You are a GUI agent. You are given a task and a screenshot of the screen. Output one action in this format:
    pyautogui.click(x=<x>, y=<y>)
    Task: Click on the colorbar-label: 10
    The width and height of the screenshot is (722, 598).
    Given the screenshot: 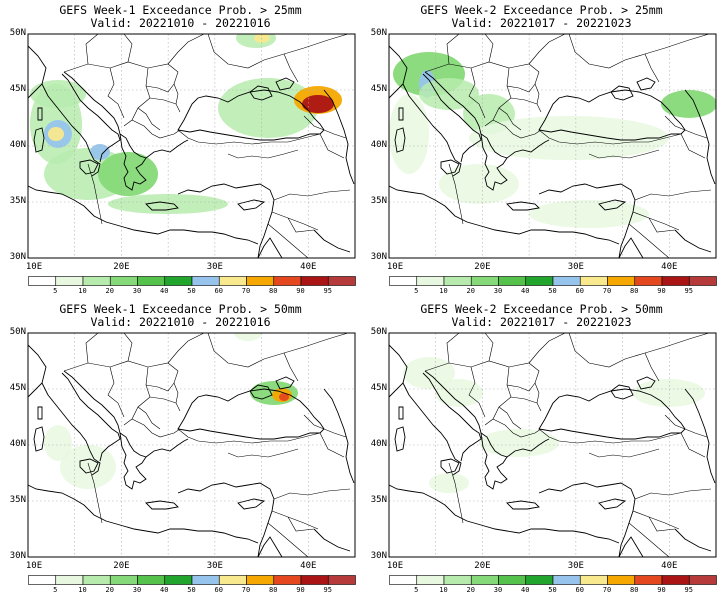 What is the action you would take?
    pyautogui.click(x=82, y=291)
    